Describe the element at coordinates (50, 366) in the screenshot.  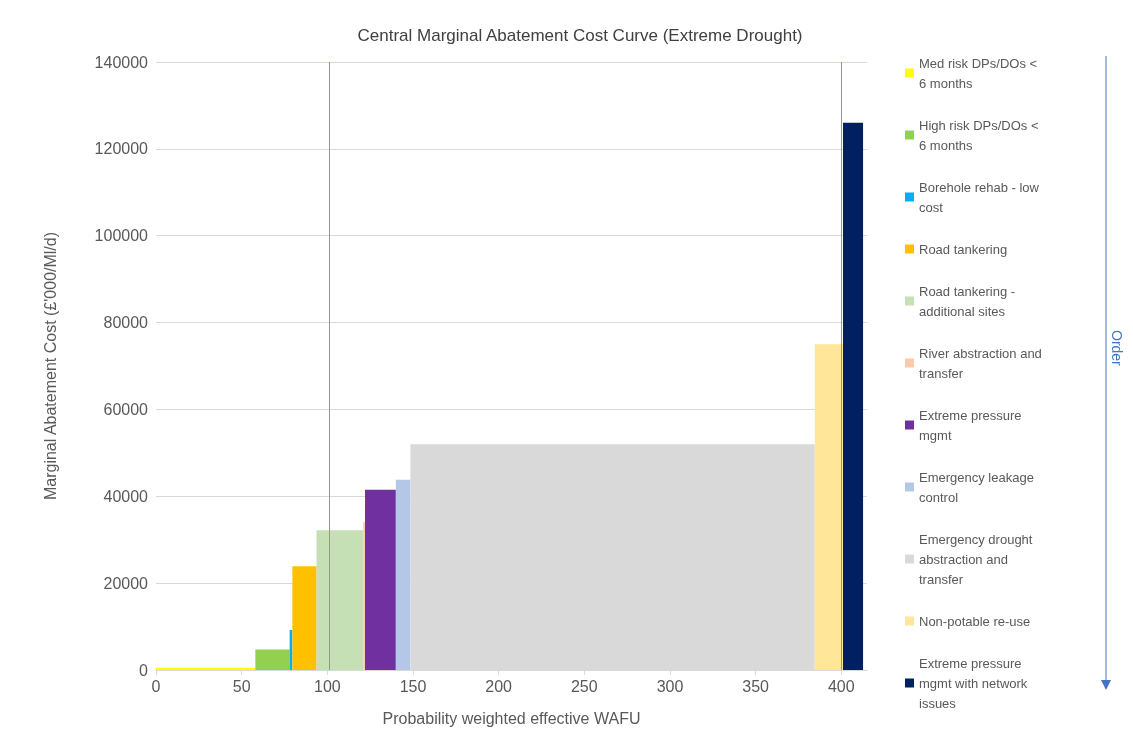
I see `y-axis-title: Marginal Abatement Cost (£'000/Ml/d)` at that location.